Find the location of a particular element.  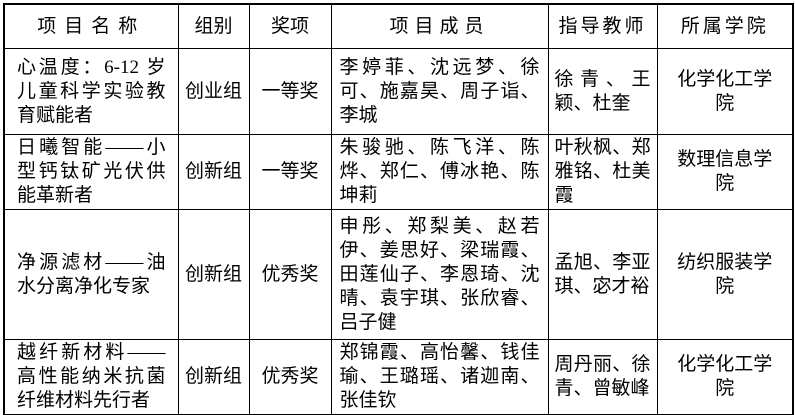

header-college: 所属学院 is located at coordinates (725, 26).